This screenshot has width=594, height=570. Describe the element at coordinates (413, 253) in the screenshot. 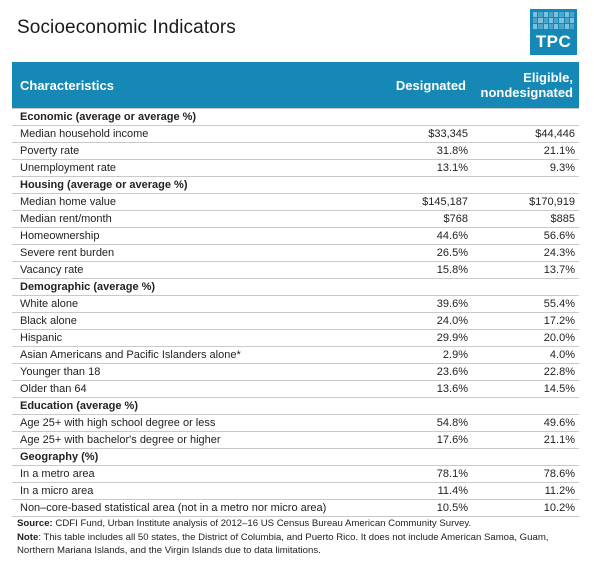

I see `designated-value: 26.5%` at that location.